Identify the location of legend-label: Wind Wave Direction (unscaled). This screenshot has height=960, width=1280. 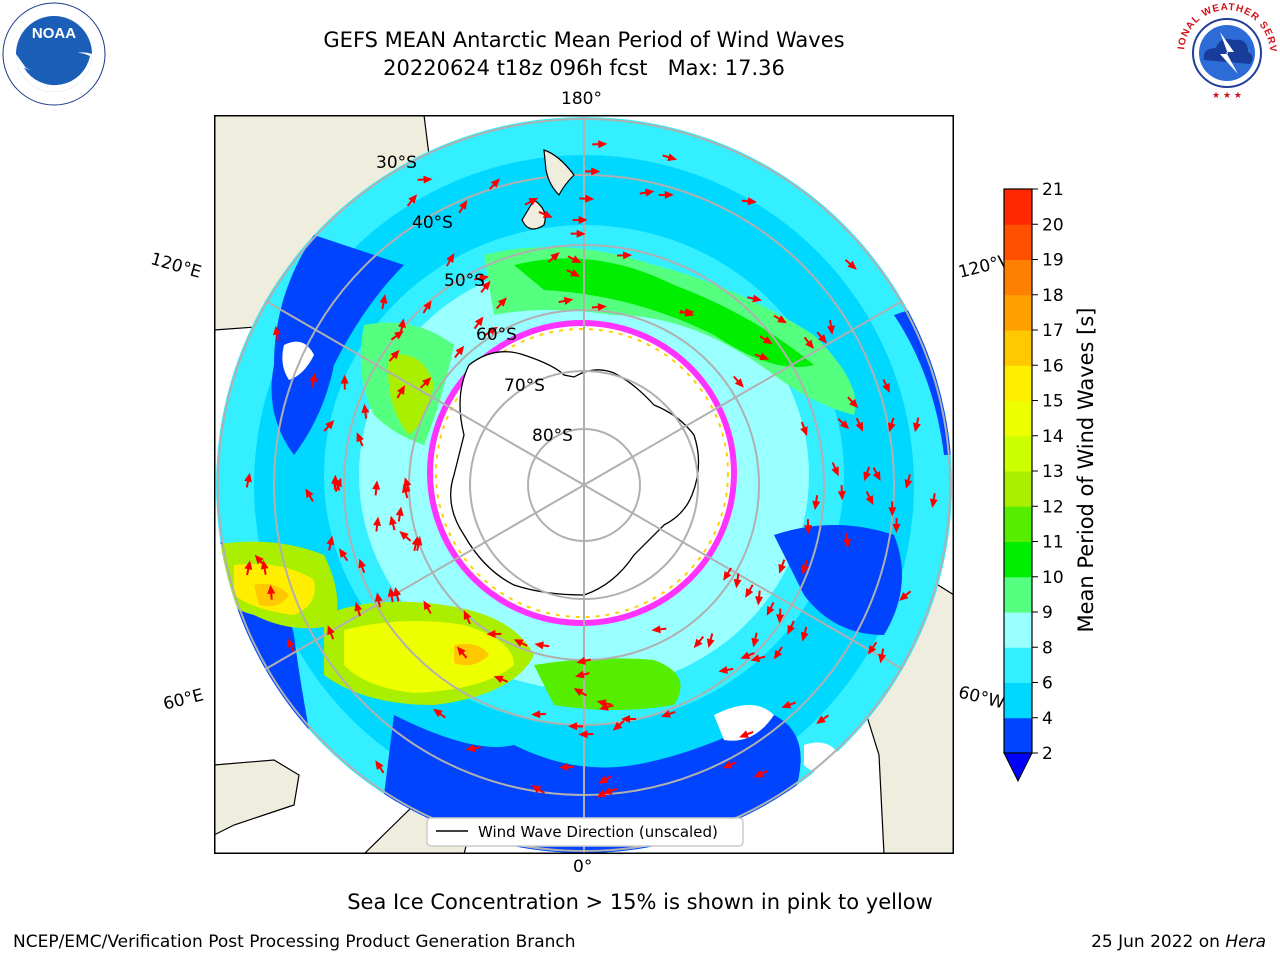
(598, 832).